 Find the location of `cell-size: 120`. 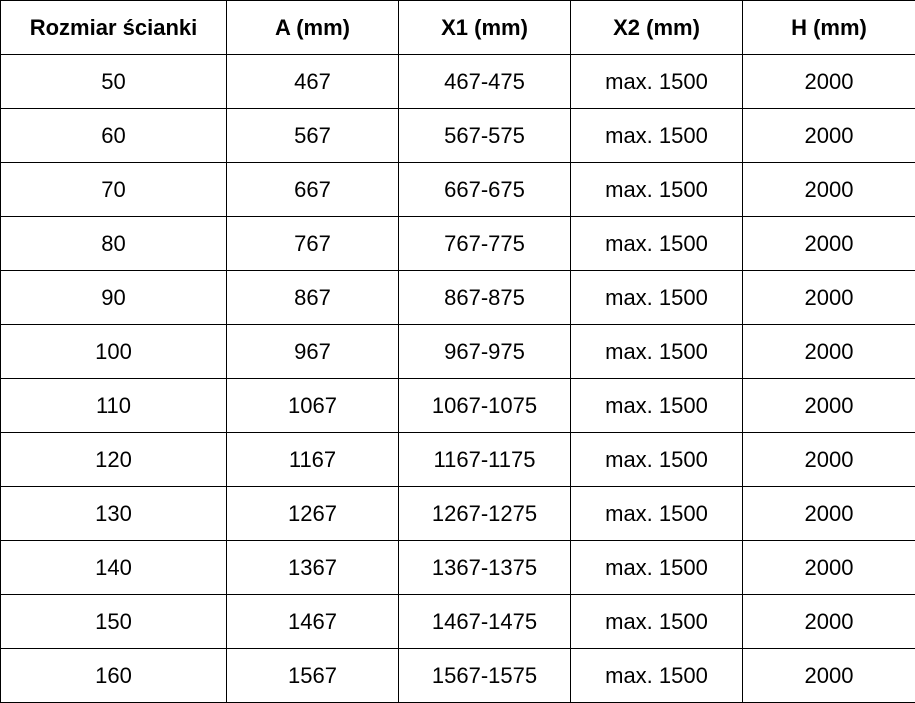

cell-size: 120 is located at coordinates (113, 459).